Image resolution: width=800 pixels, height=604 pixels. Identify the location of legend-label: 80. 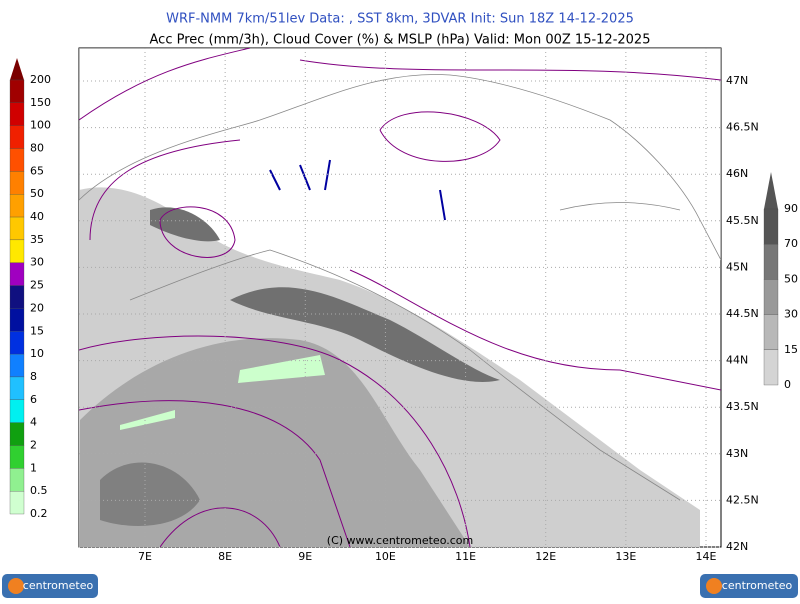
(37, 148).